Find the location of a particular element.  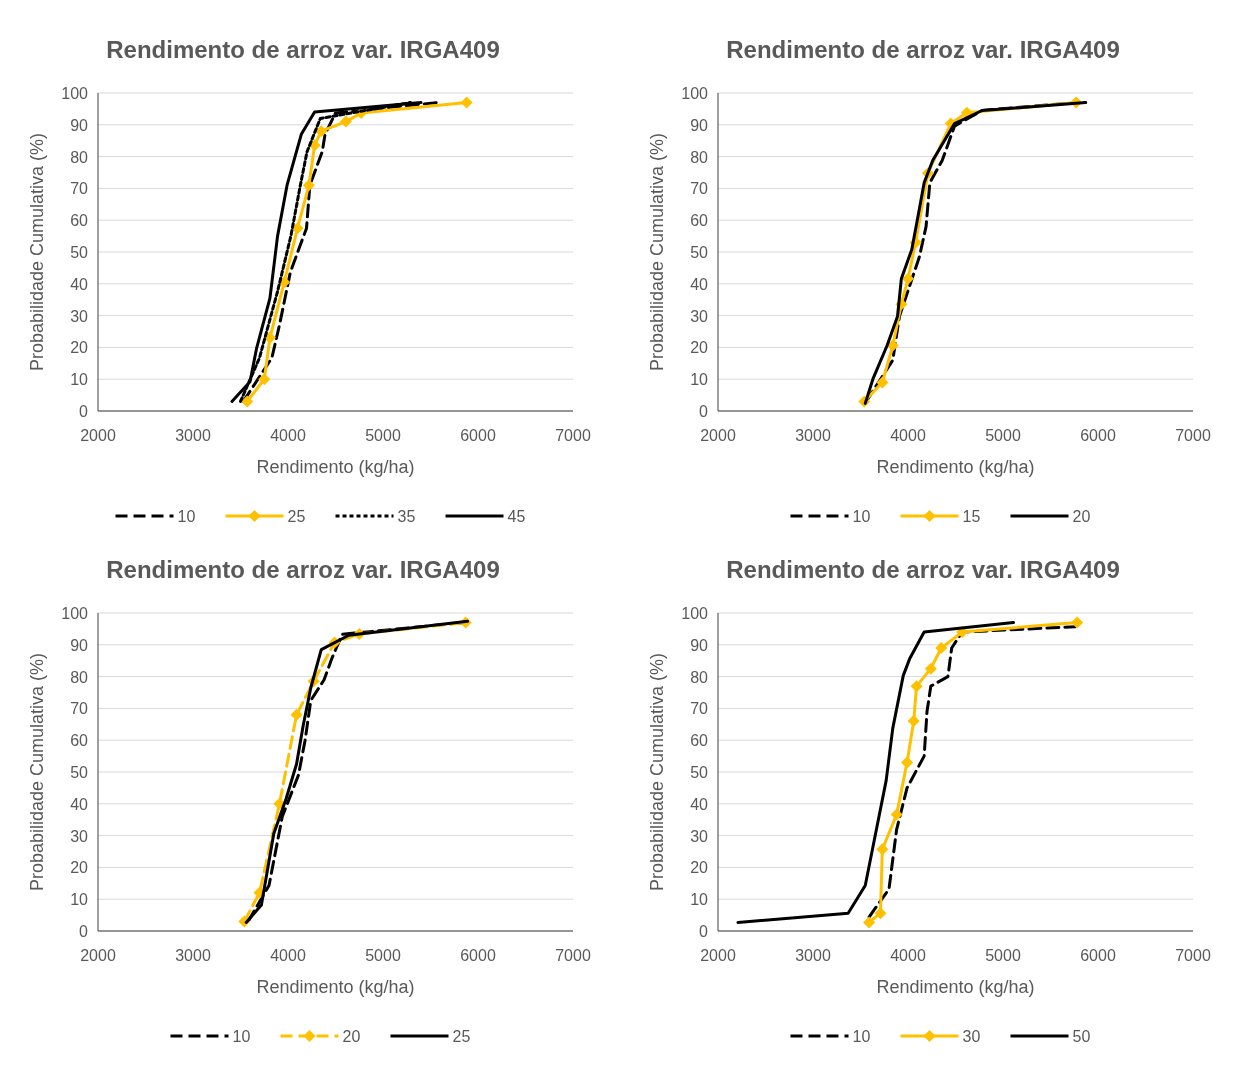

legend-label: 50 is located at coordinates (1081, 1036).